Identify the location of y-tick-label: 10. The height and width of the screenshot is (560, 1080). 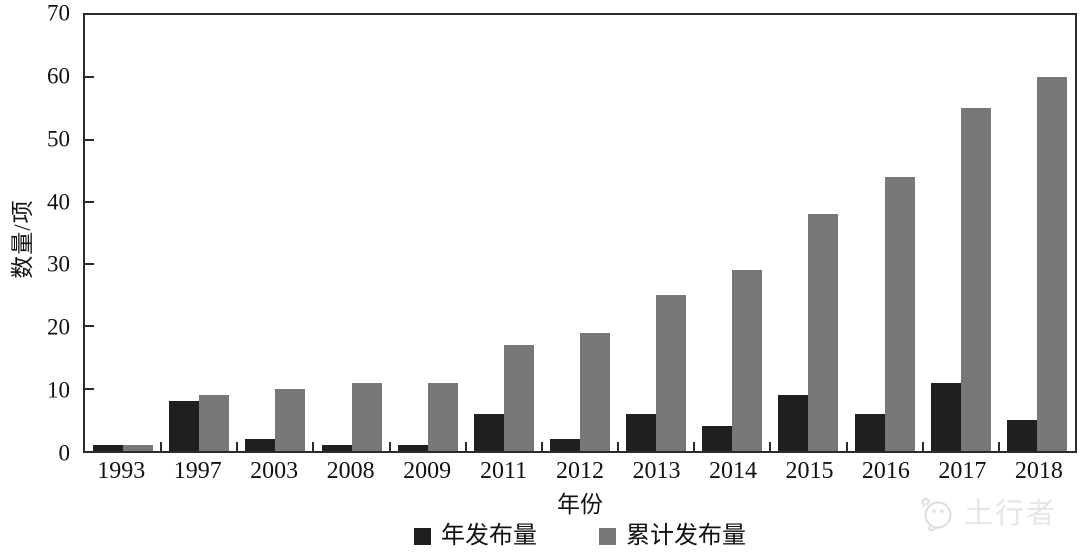
(58, 390).